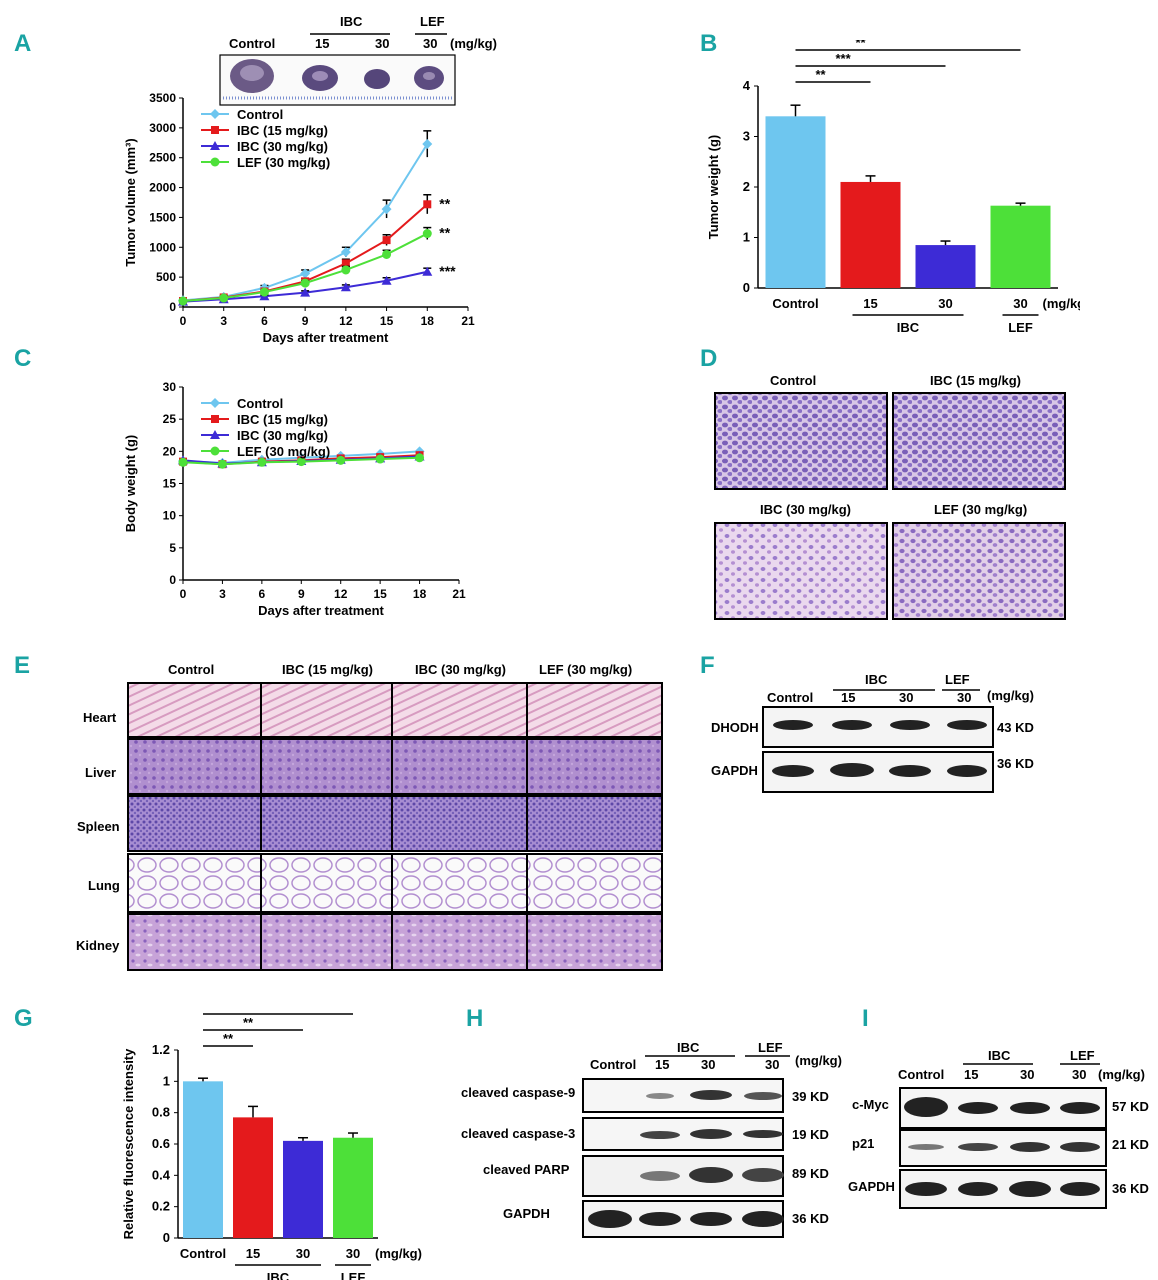 The height and width of the screenshot is (1280, 1158). I want to click on chart-g-category-label: 30, so click(353, 1253).